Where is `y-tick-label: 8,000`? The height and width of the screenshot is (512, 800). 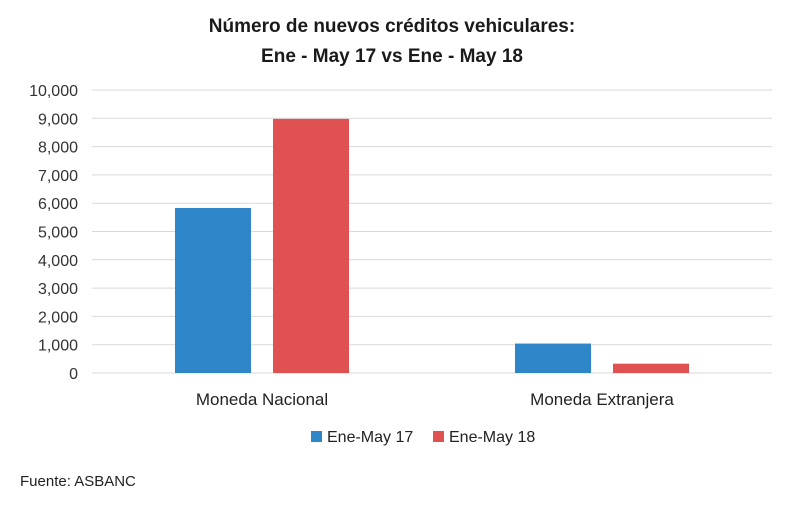 y-tick-label: 8,000 is located at coordinates (58, 148).